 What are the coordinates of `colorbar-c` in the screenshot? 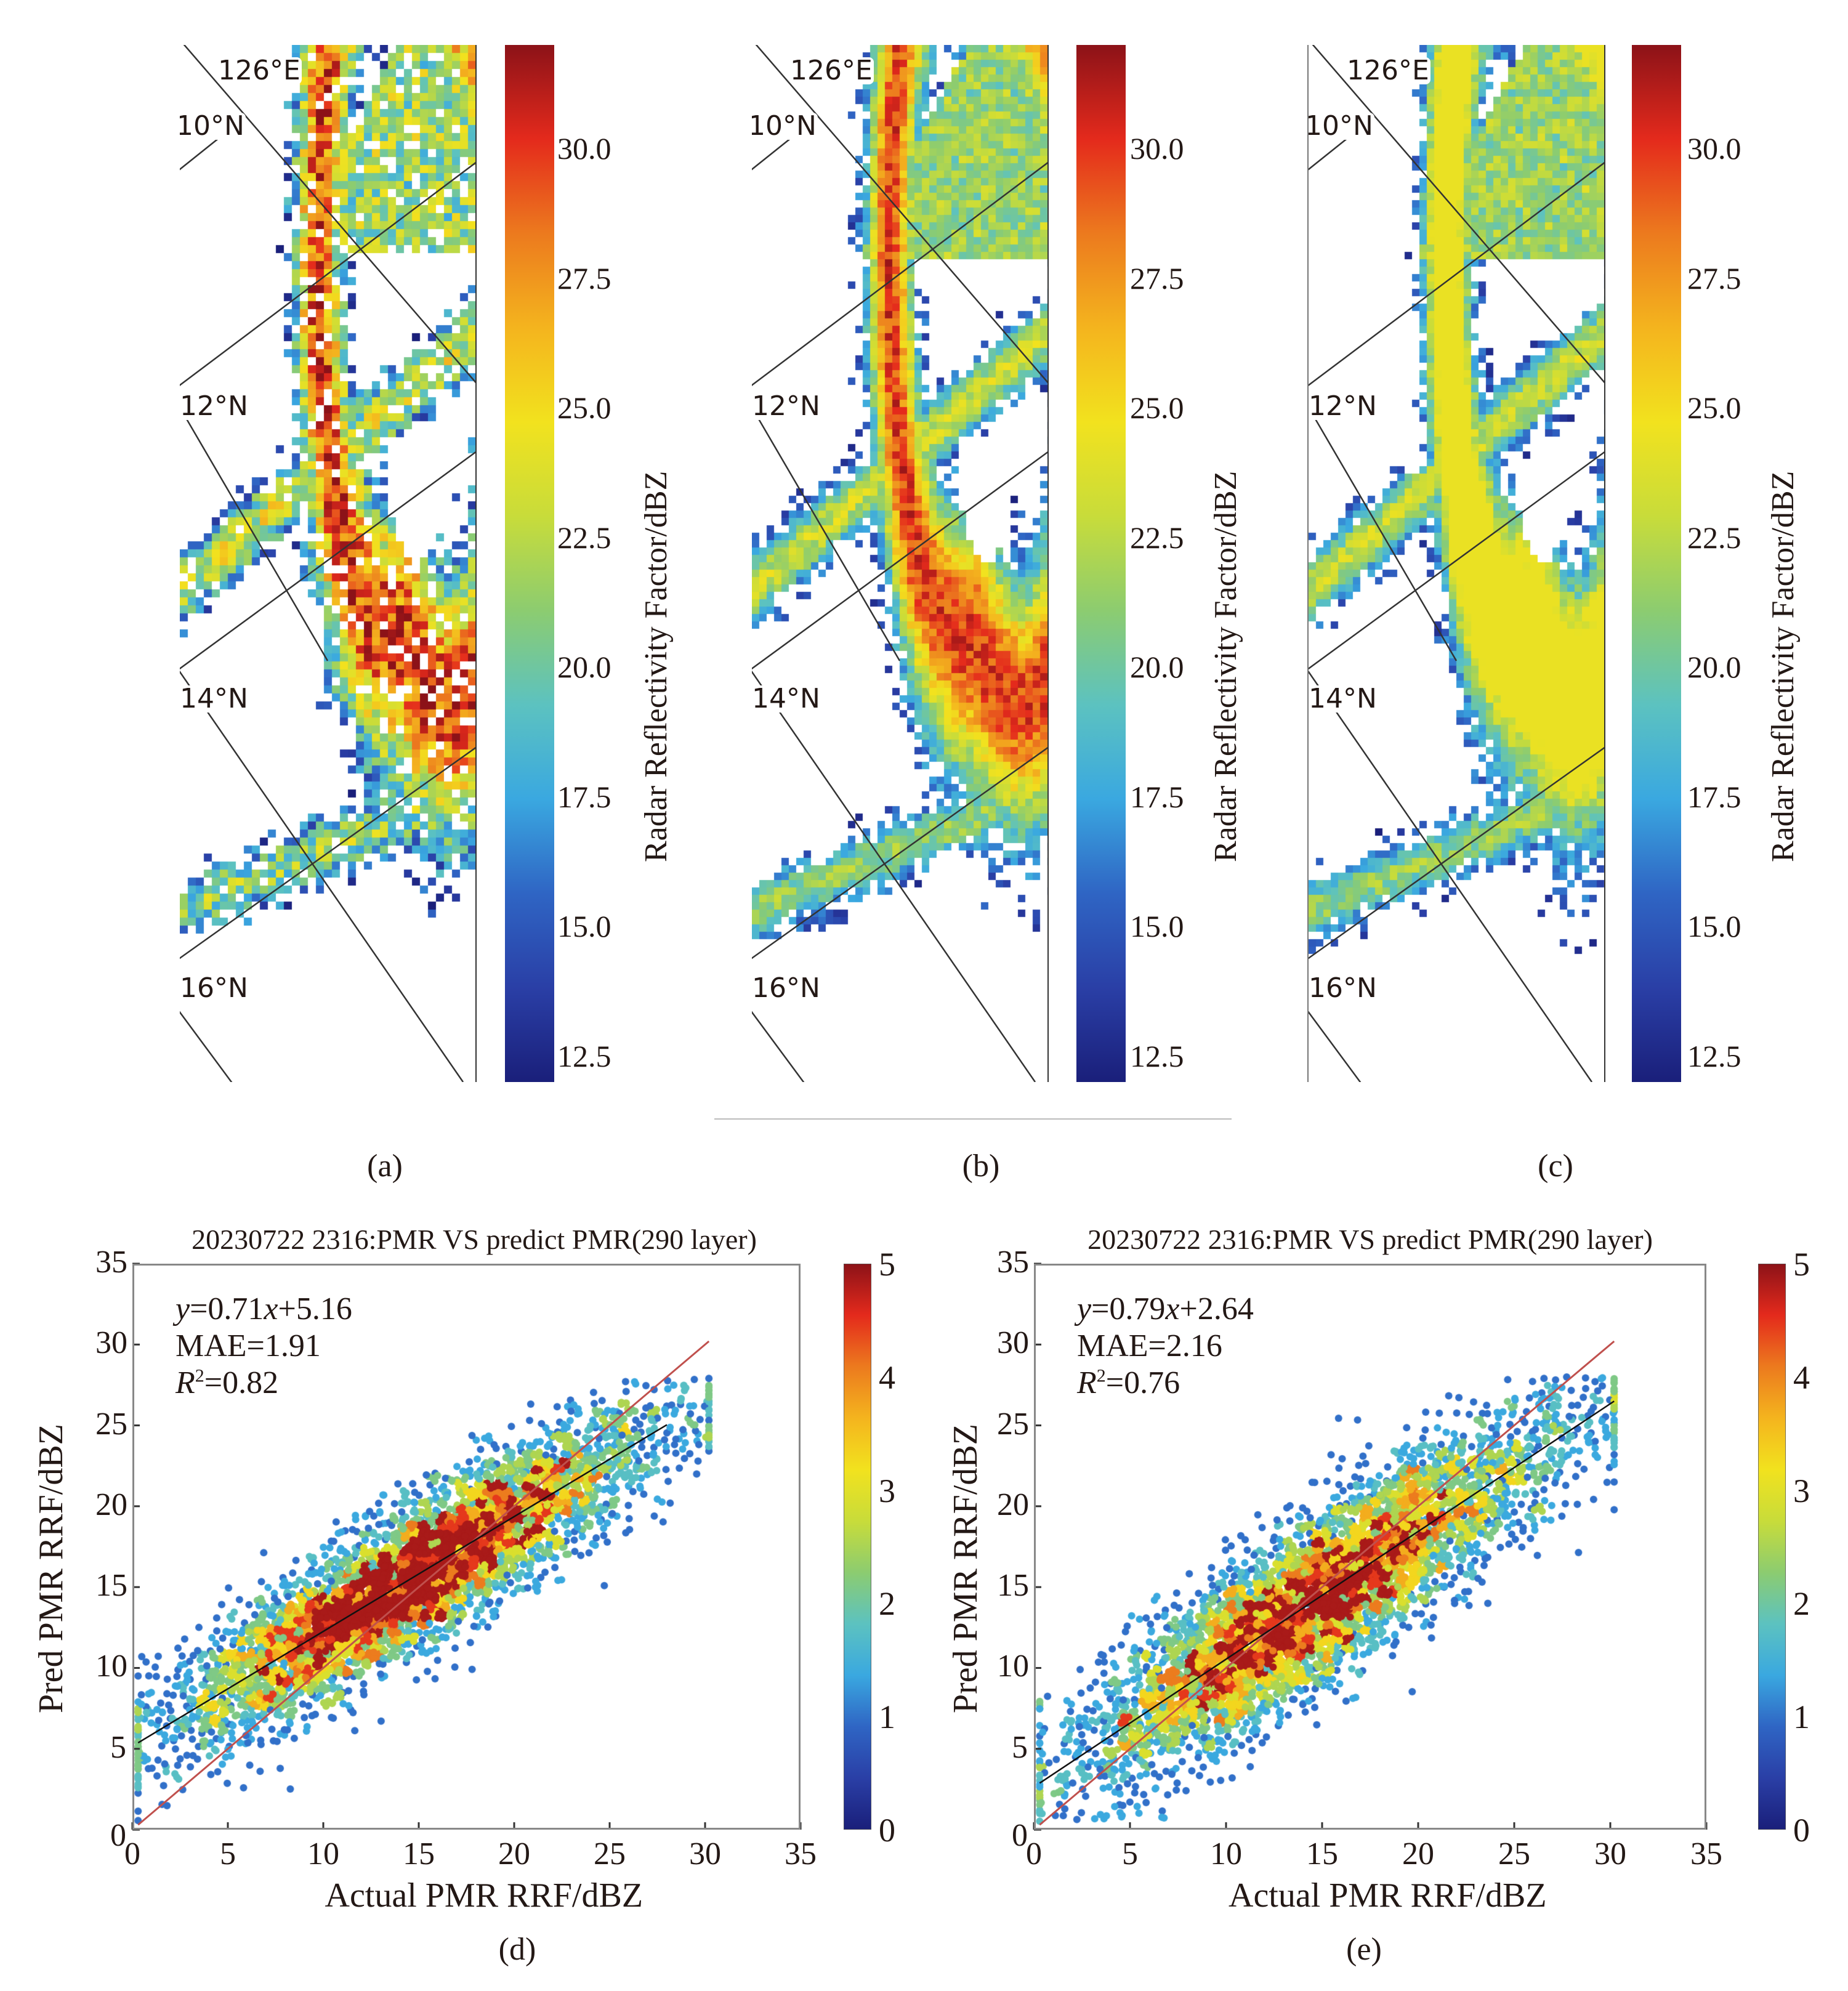 It's located at (1656, 564).